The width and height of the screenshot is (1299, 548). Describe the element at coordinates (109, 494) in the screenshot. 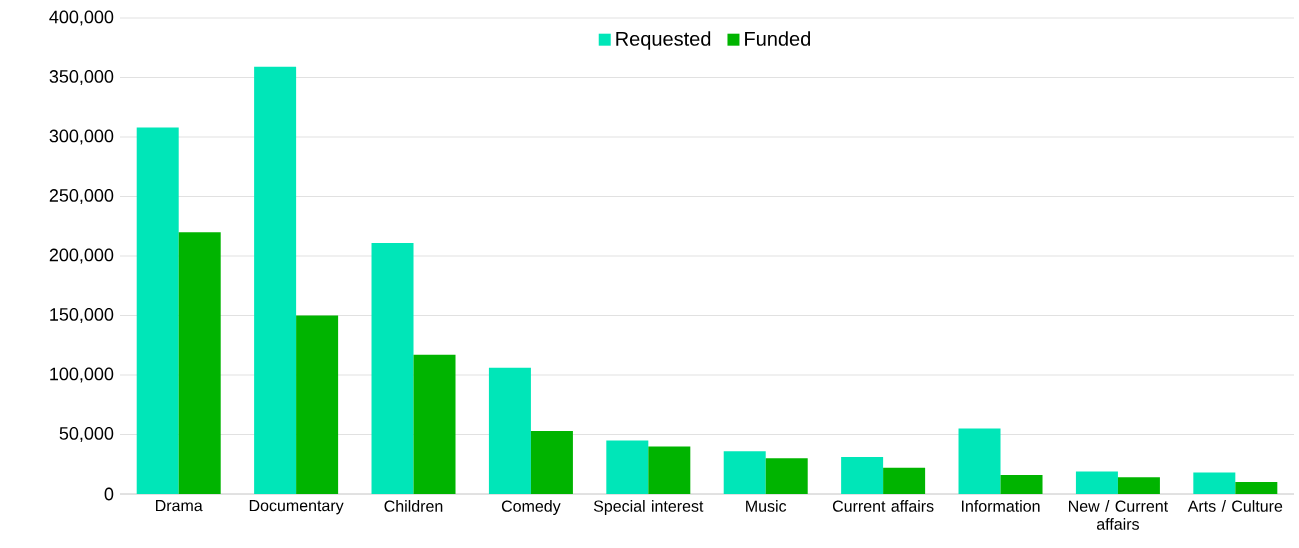

I see `y-tick-label: 0` at that location.